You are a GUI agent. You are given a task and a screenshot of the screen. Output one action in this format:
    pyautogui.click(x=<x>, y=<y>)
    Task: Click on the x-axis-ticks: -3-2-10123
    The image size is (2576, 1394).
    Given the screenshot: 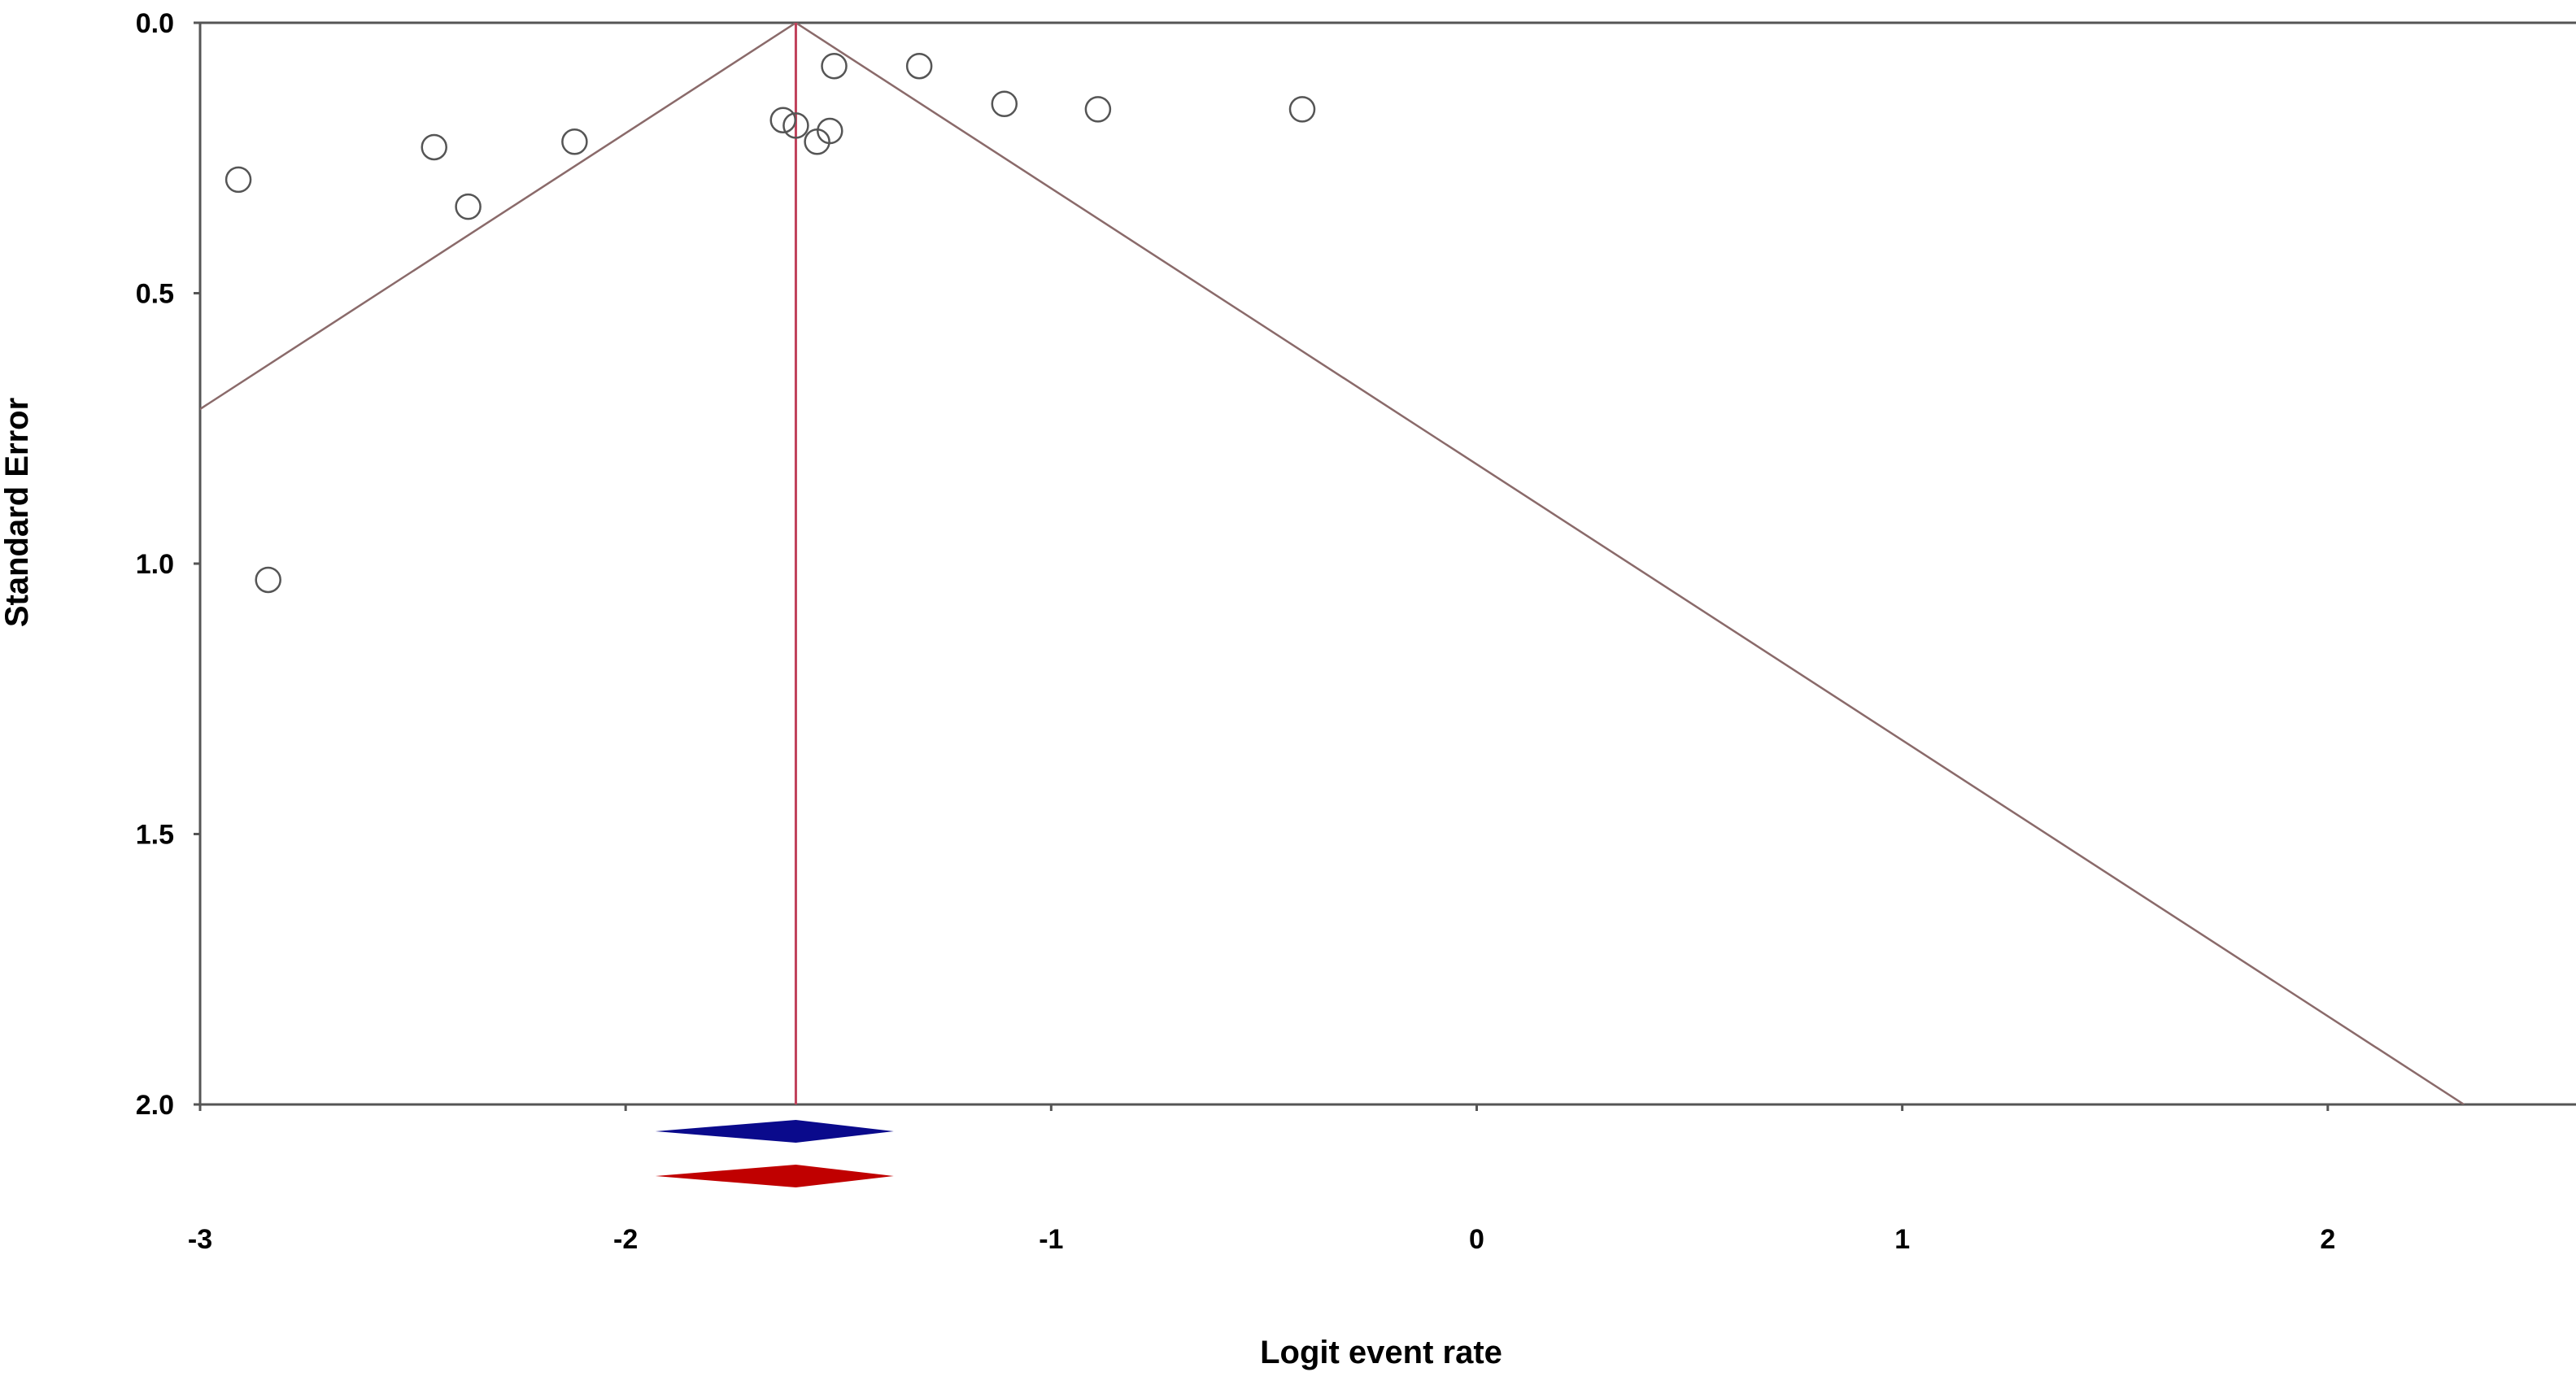 What is the action you would take?
    pyautogui.click(x=1261, y=1179)
    